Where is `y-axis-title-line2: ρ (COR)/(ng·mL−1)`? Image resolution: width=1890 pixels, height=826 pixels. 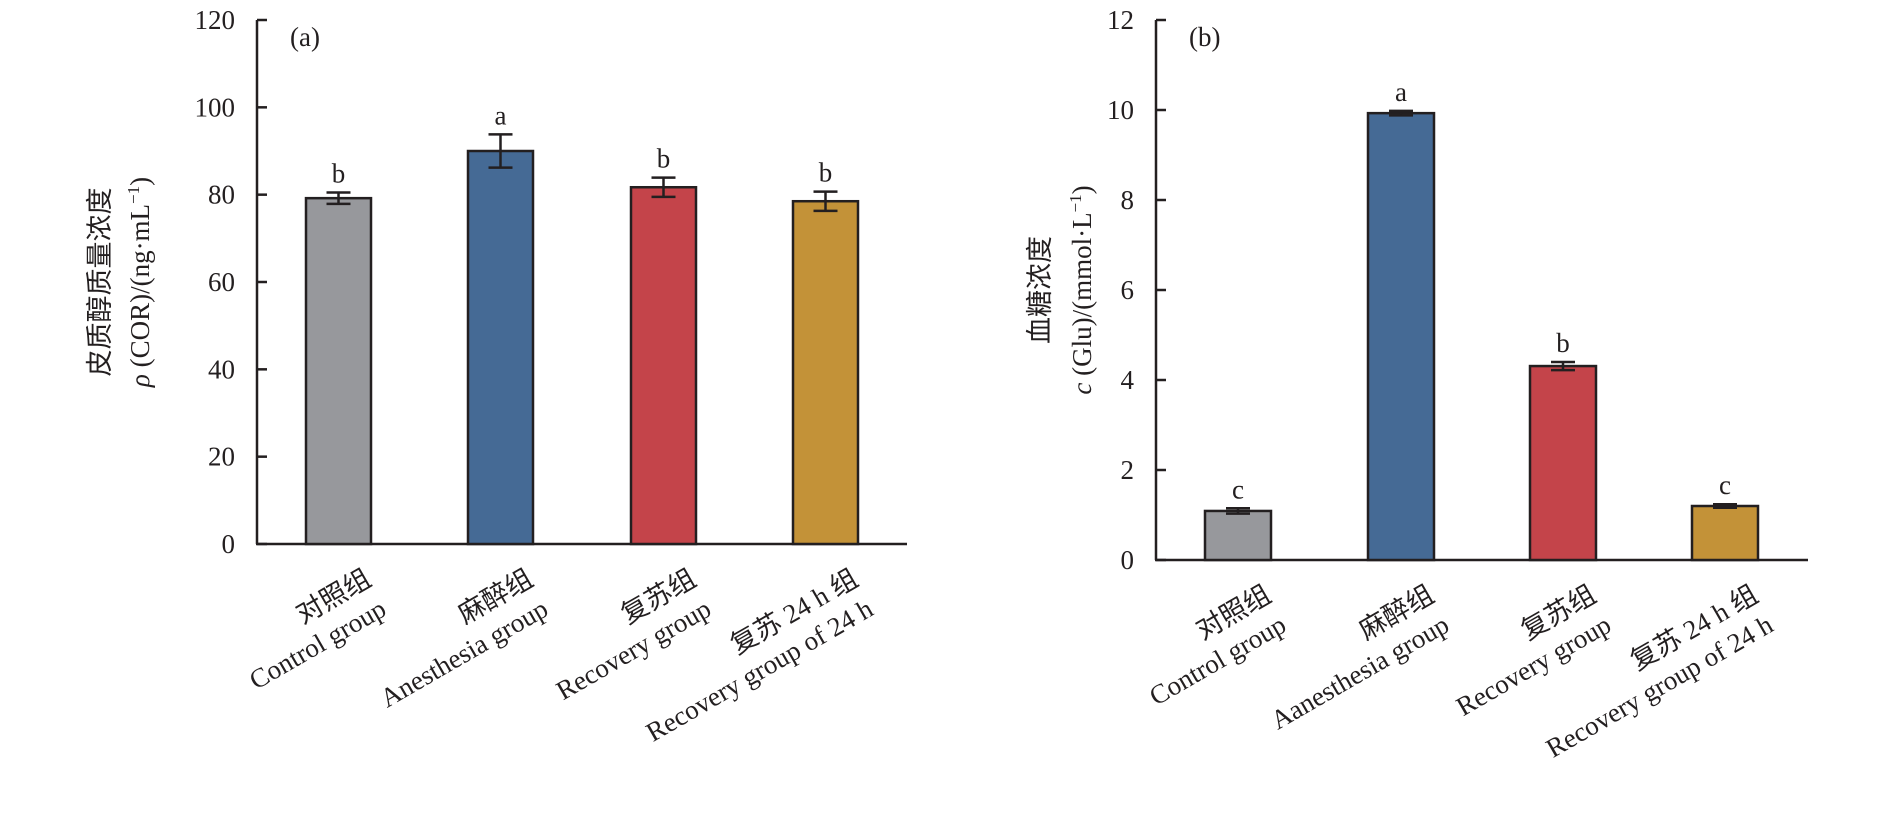
y-axis-title-line2: ρ (COR)/(ng·mL−1) is located at coordinates (139, 282).